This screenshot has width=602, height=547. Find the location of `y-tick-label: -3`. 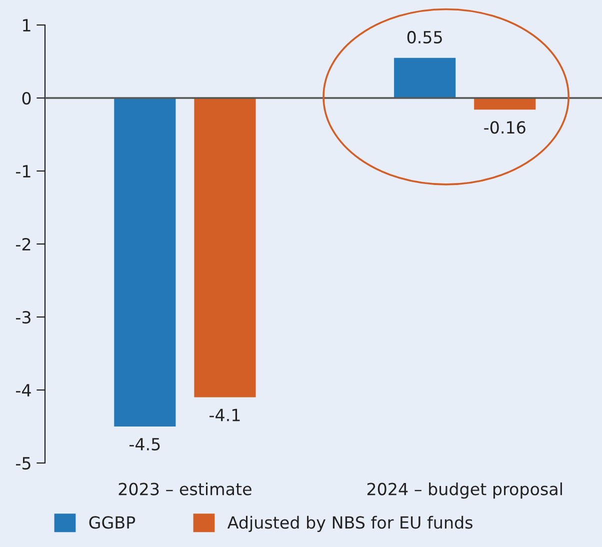

y-tick-label: -3 is located at coordinates (23, 317).